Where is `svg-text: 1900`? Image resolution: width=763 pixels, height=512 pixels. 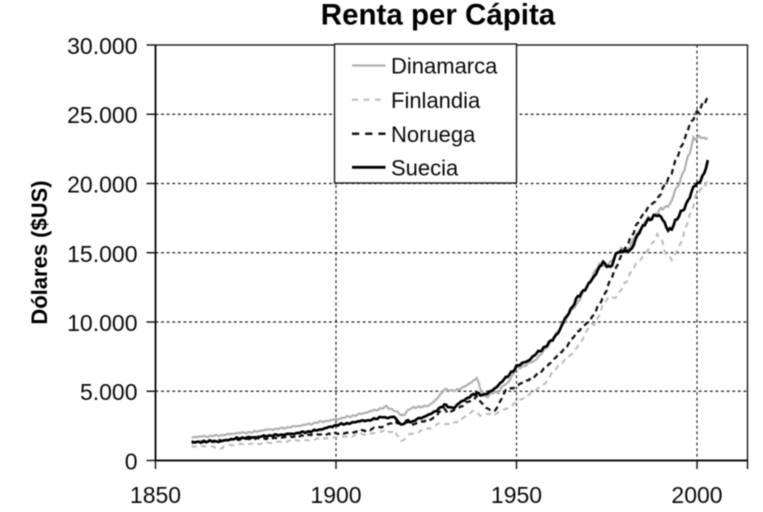
svg-text: 1900 is located at coordinates (335, 495).